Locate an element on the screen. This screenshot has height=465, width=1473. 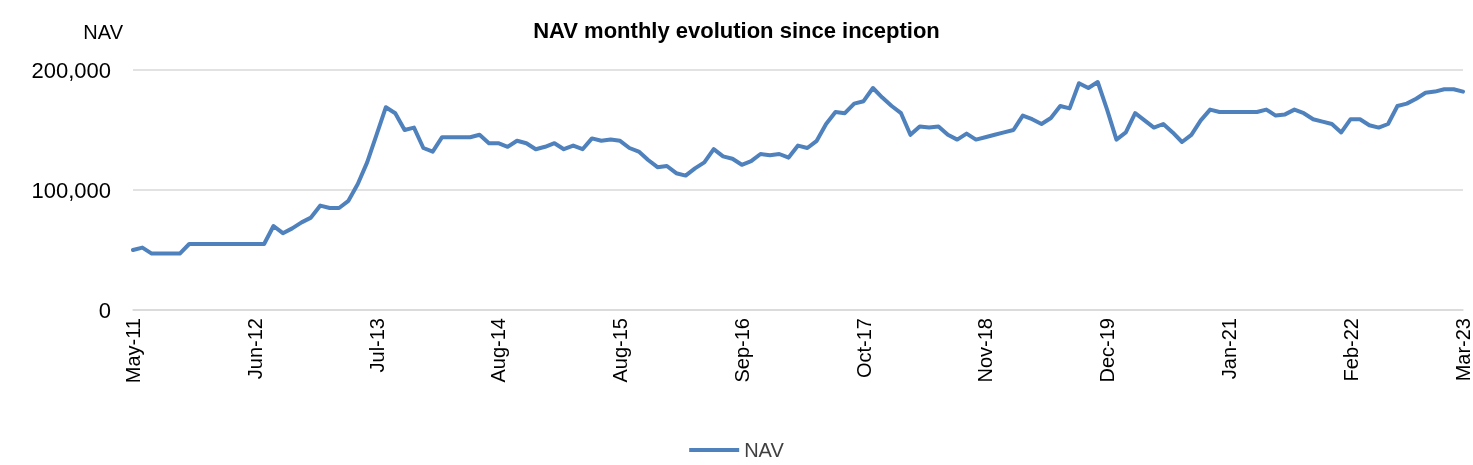
y-tick-label: 200,000 is located at coordinates (71, 70).